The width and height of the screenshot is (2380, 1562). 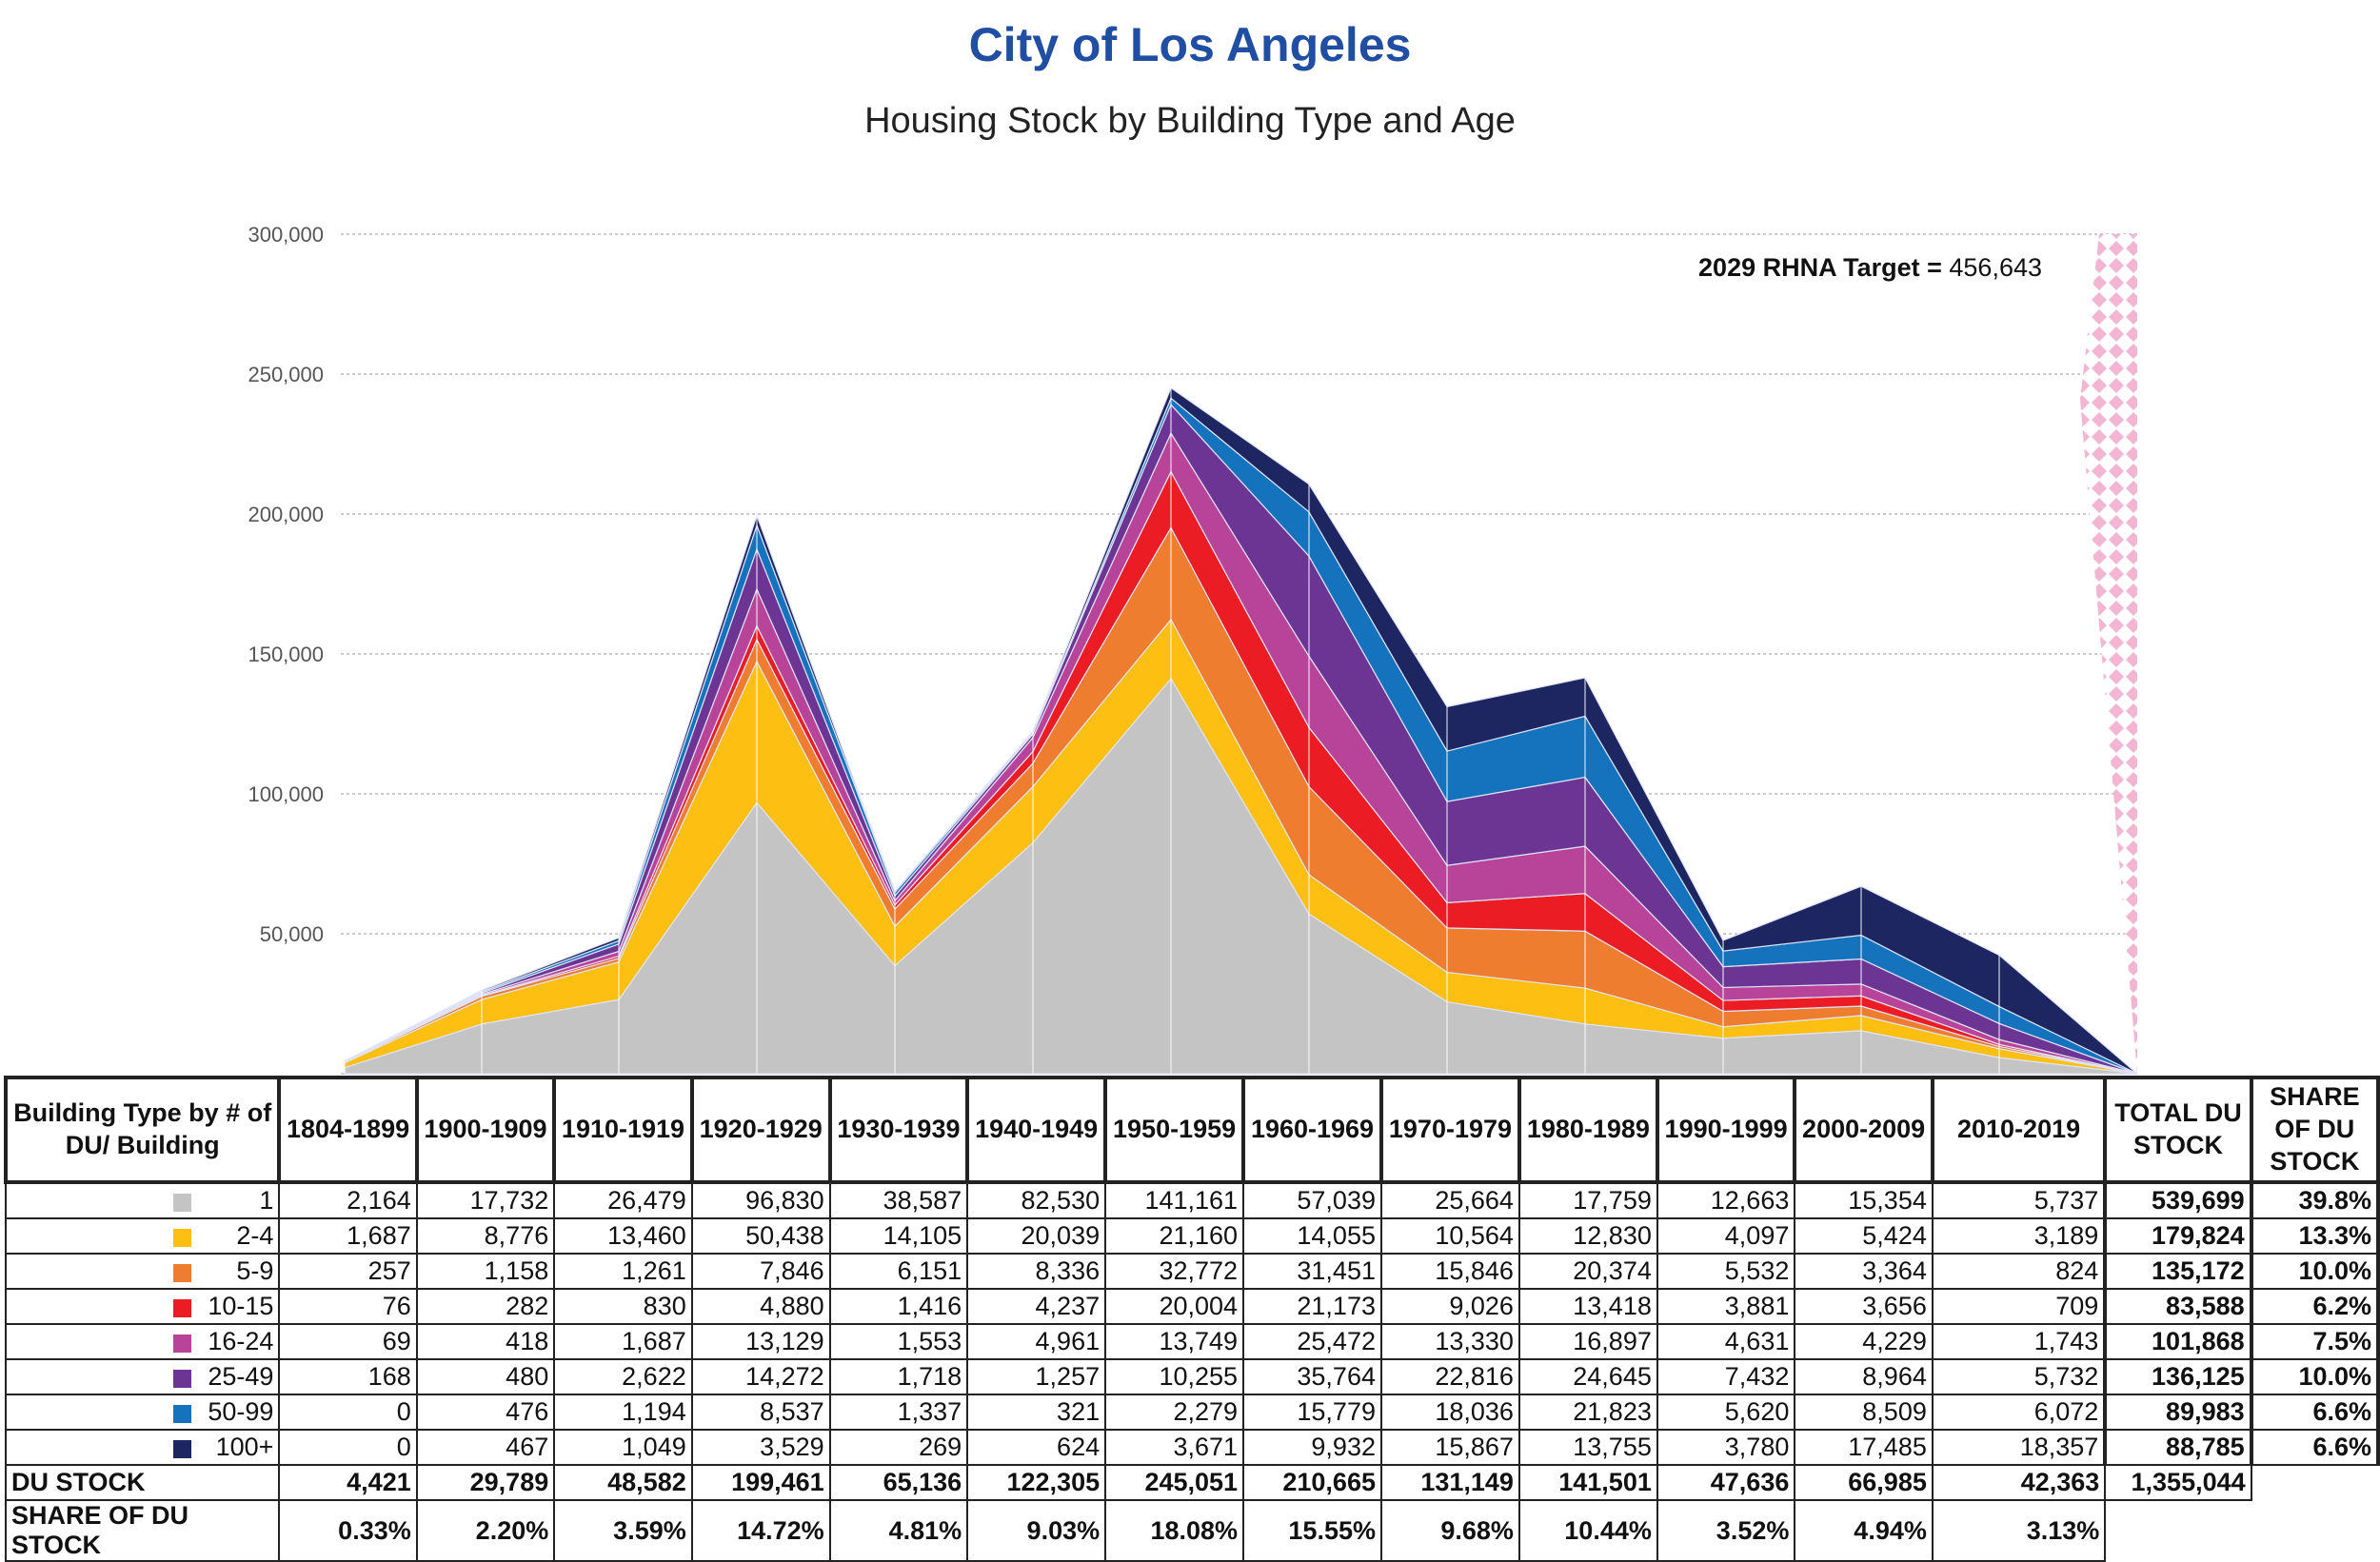 What do you see at coordinates (286, 235) in the screenshot?
I see `y-tick-label: 300,000` at bounding box center [286, 235].